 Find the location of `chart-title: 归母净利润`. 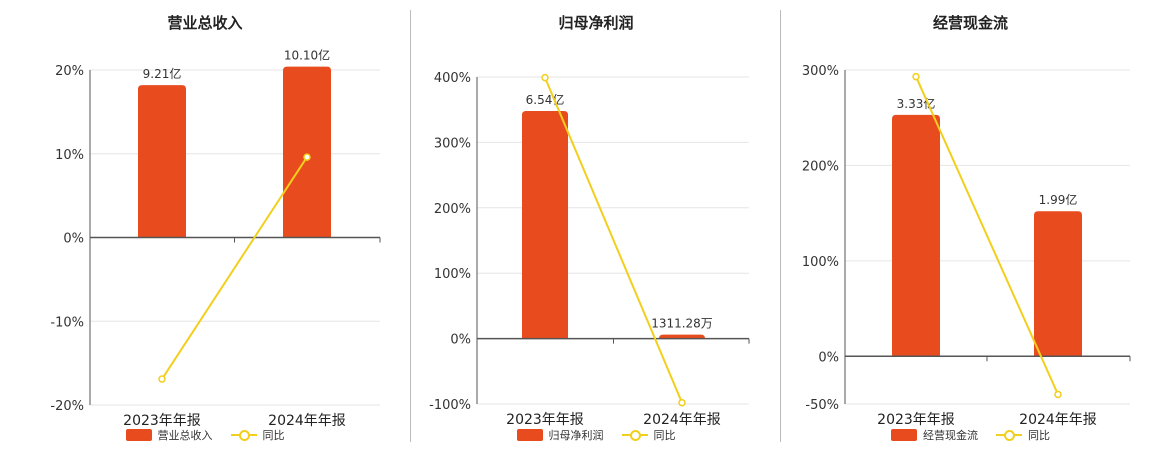

chart-title: 归母净利润 is located at coordinates (596, 23).